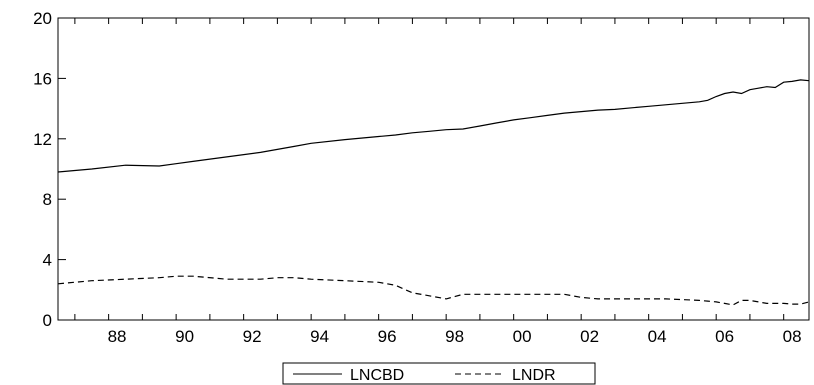  What do you see at coordinates (454, 336) in the screenshot?
I see `x-tick-label: 98` at bounding box center [454, 336].